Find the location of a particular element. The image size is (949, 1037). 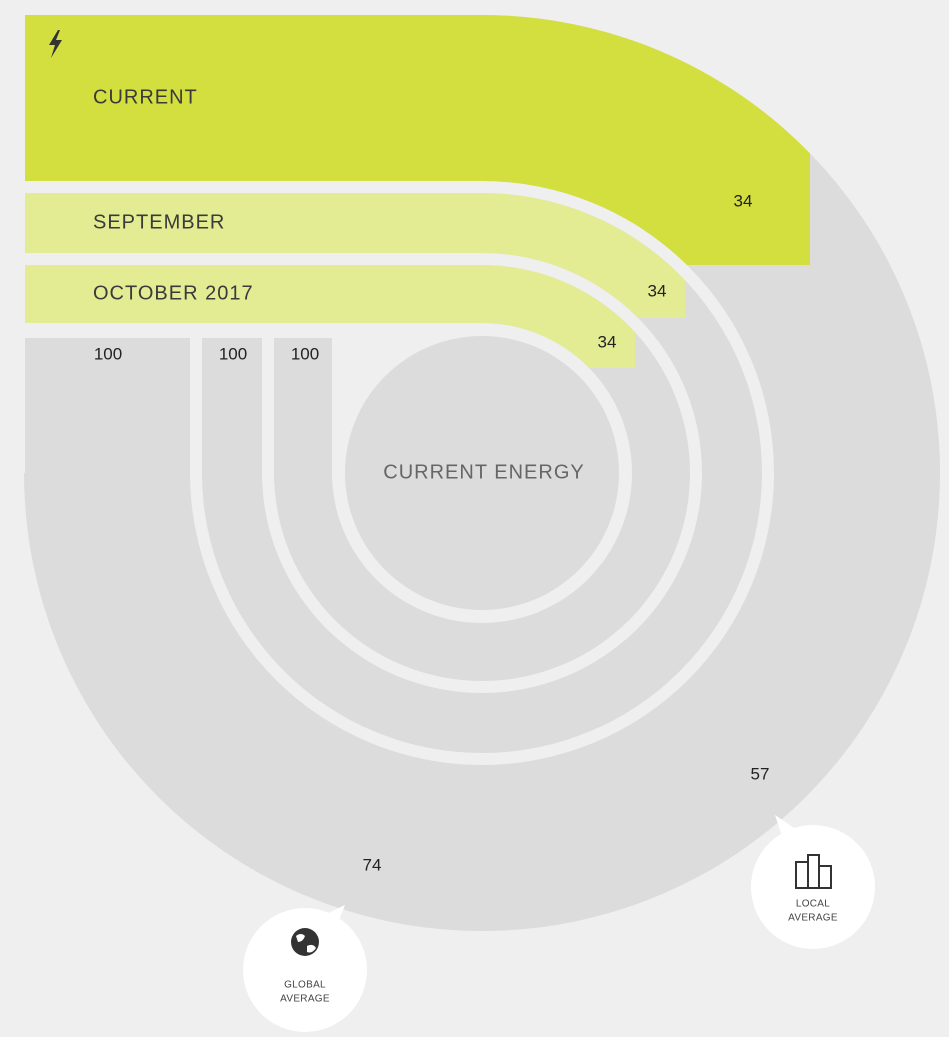

band-label: OCTOBER 2017 is located at coordinates (173, 293).